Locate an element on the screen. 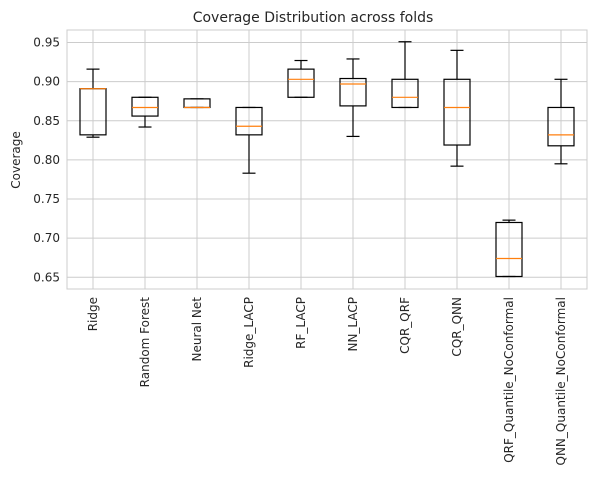  box-neural-net is located at coordinates (197, 103).